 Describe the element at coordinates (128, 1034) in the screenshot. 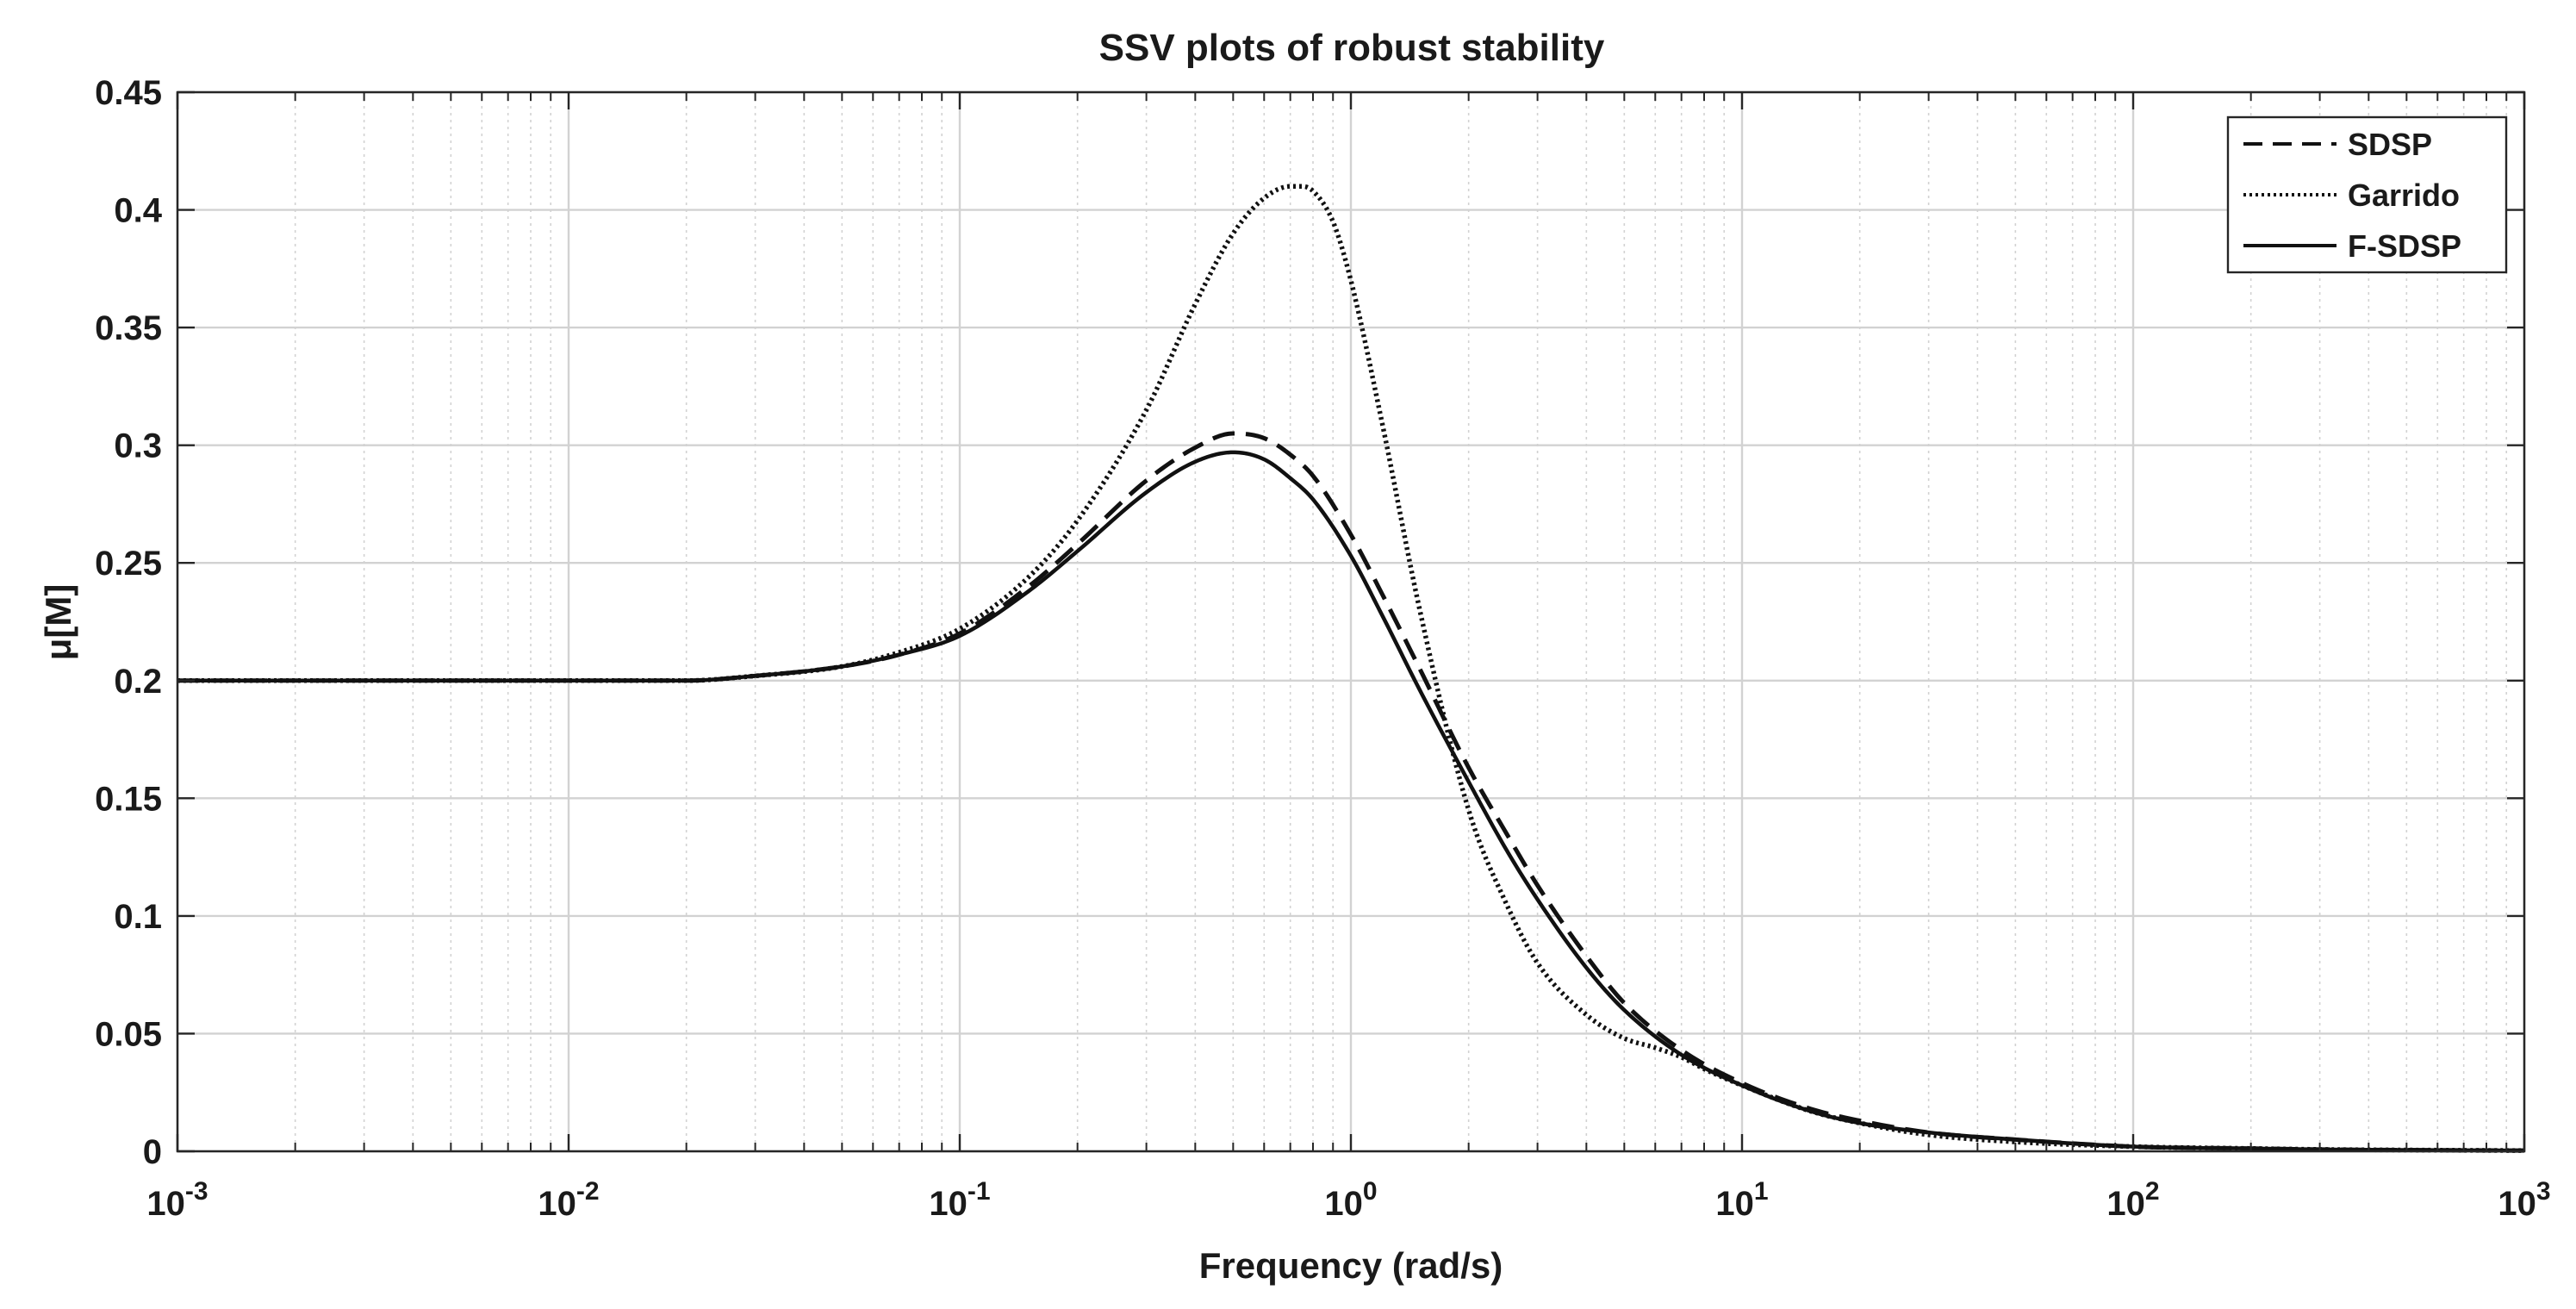

I see `y-tick-label: 0.05` at that location.